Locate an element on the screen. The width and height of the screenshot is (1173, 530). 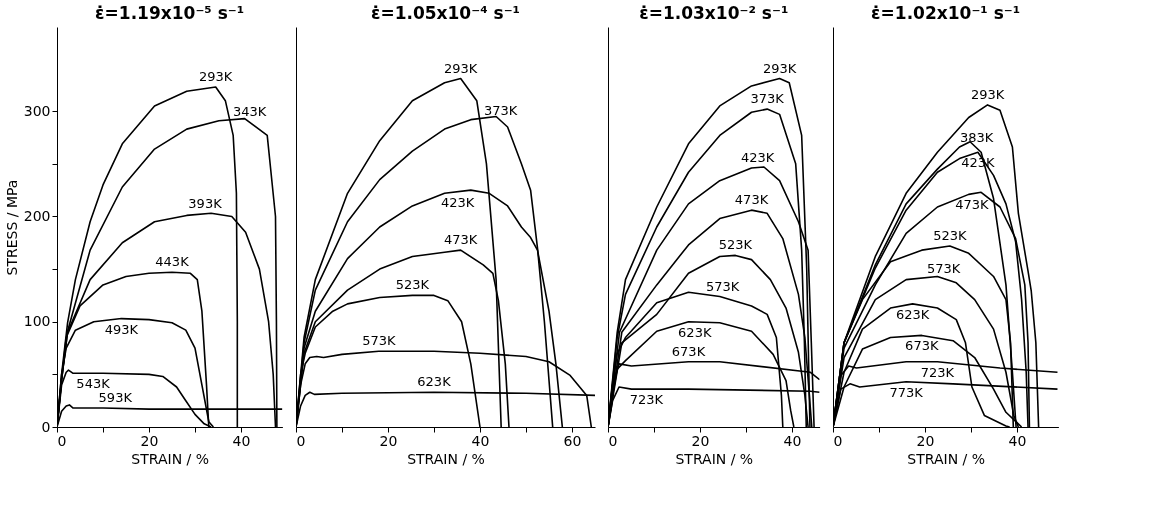
y-tick-label: 300 is located at coordinates (37, 110).